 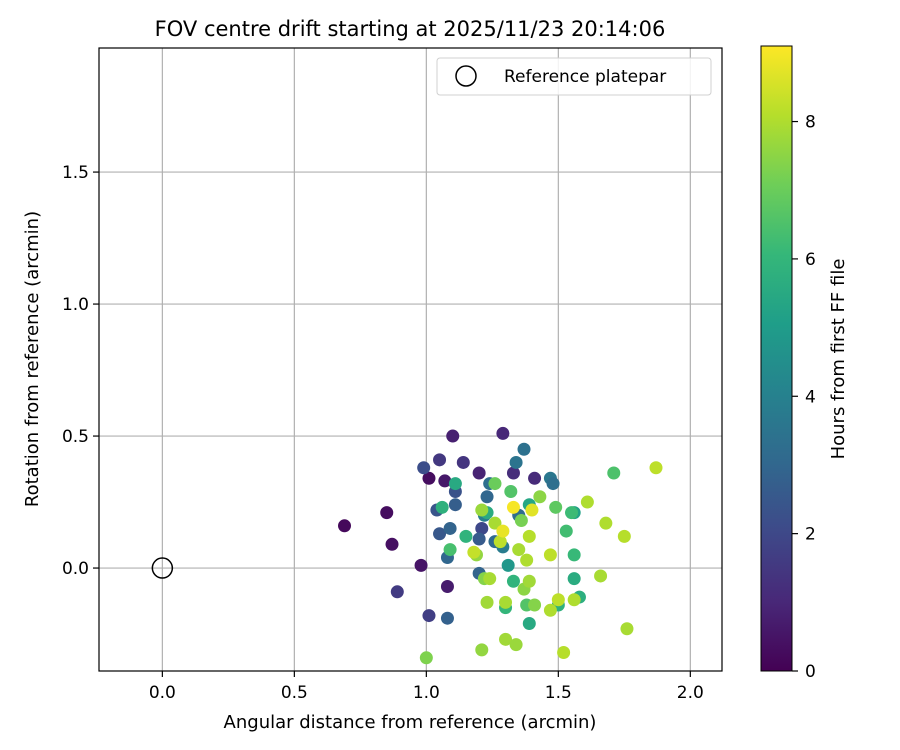 I want to click on y-tick-label: 0.0, so click(x=75, y=569).